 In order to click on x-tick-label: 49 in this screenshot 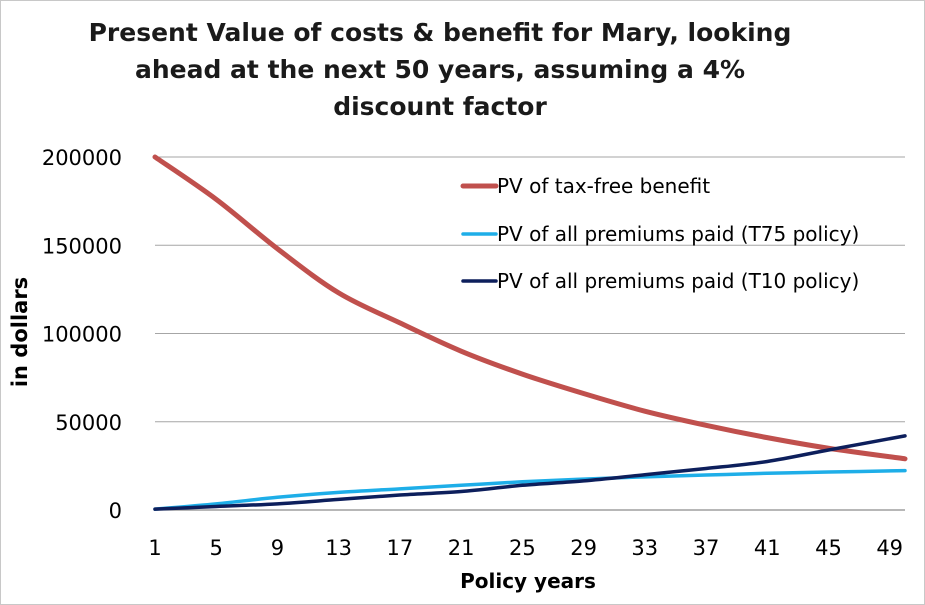, I will do `click(889, 548)`.